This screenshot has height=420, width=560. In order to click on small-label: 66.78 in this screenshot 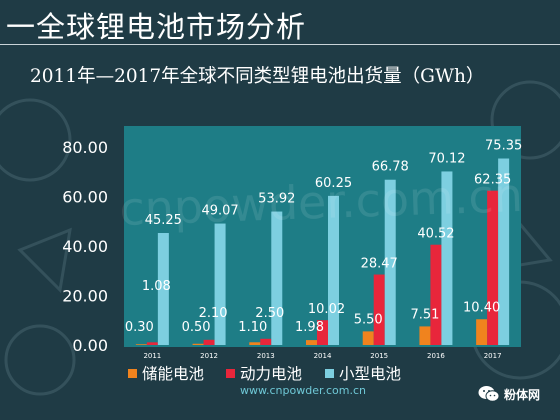, I will do `click(390, 167)`.